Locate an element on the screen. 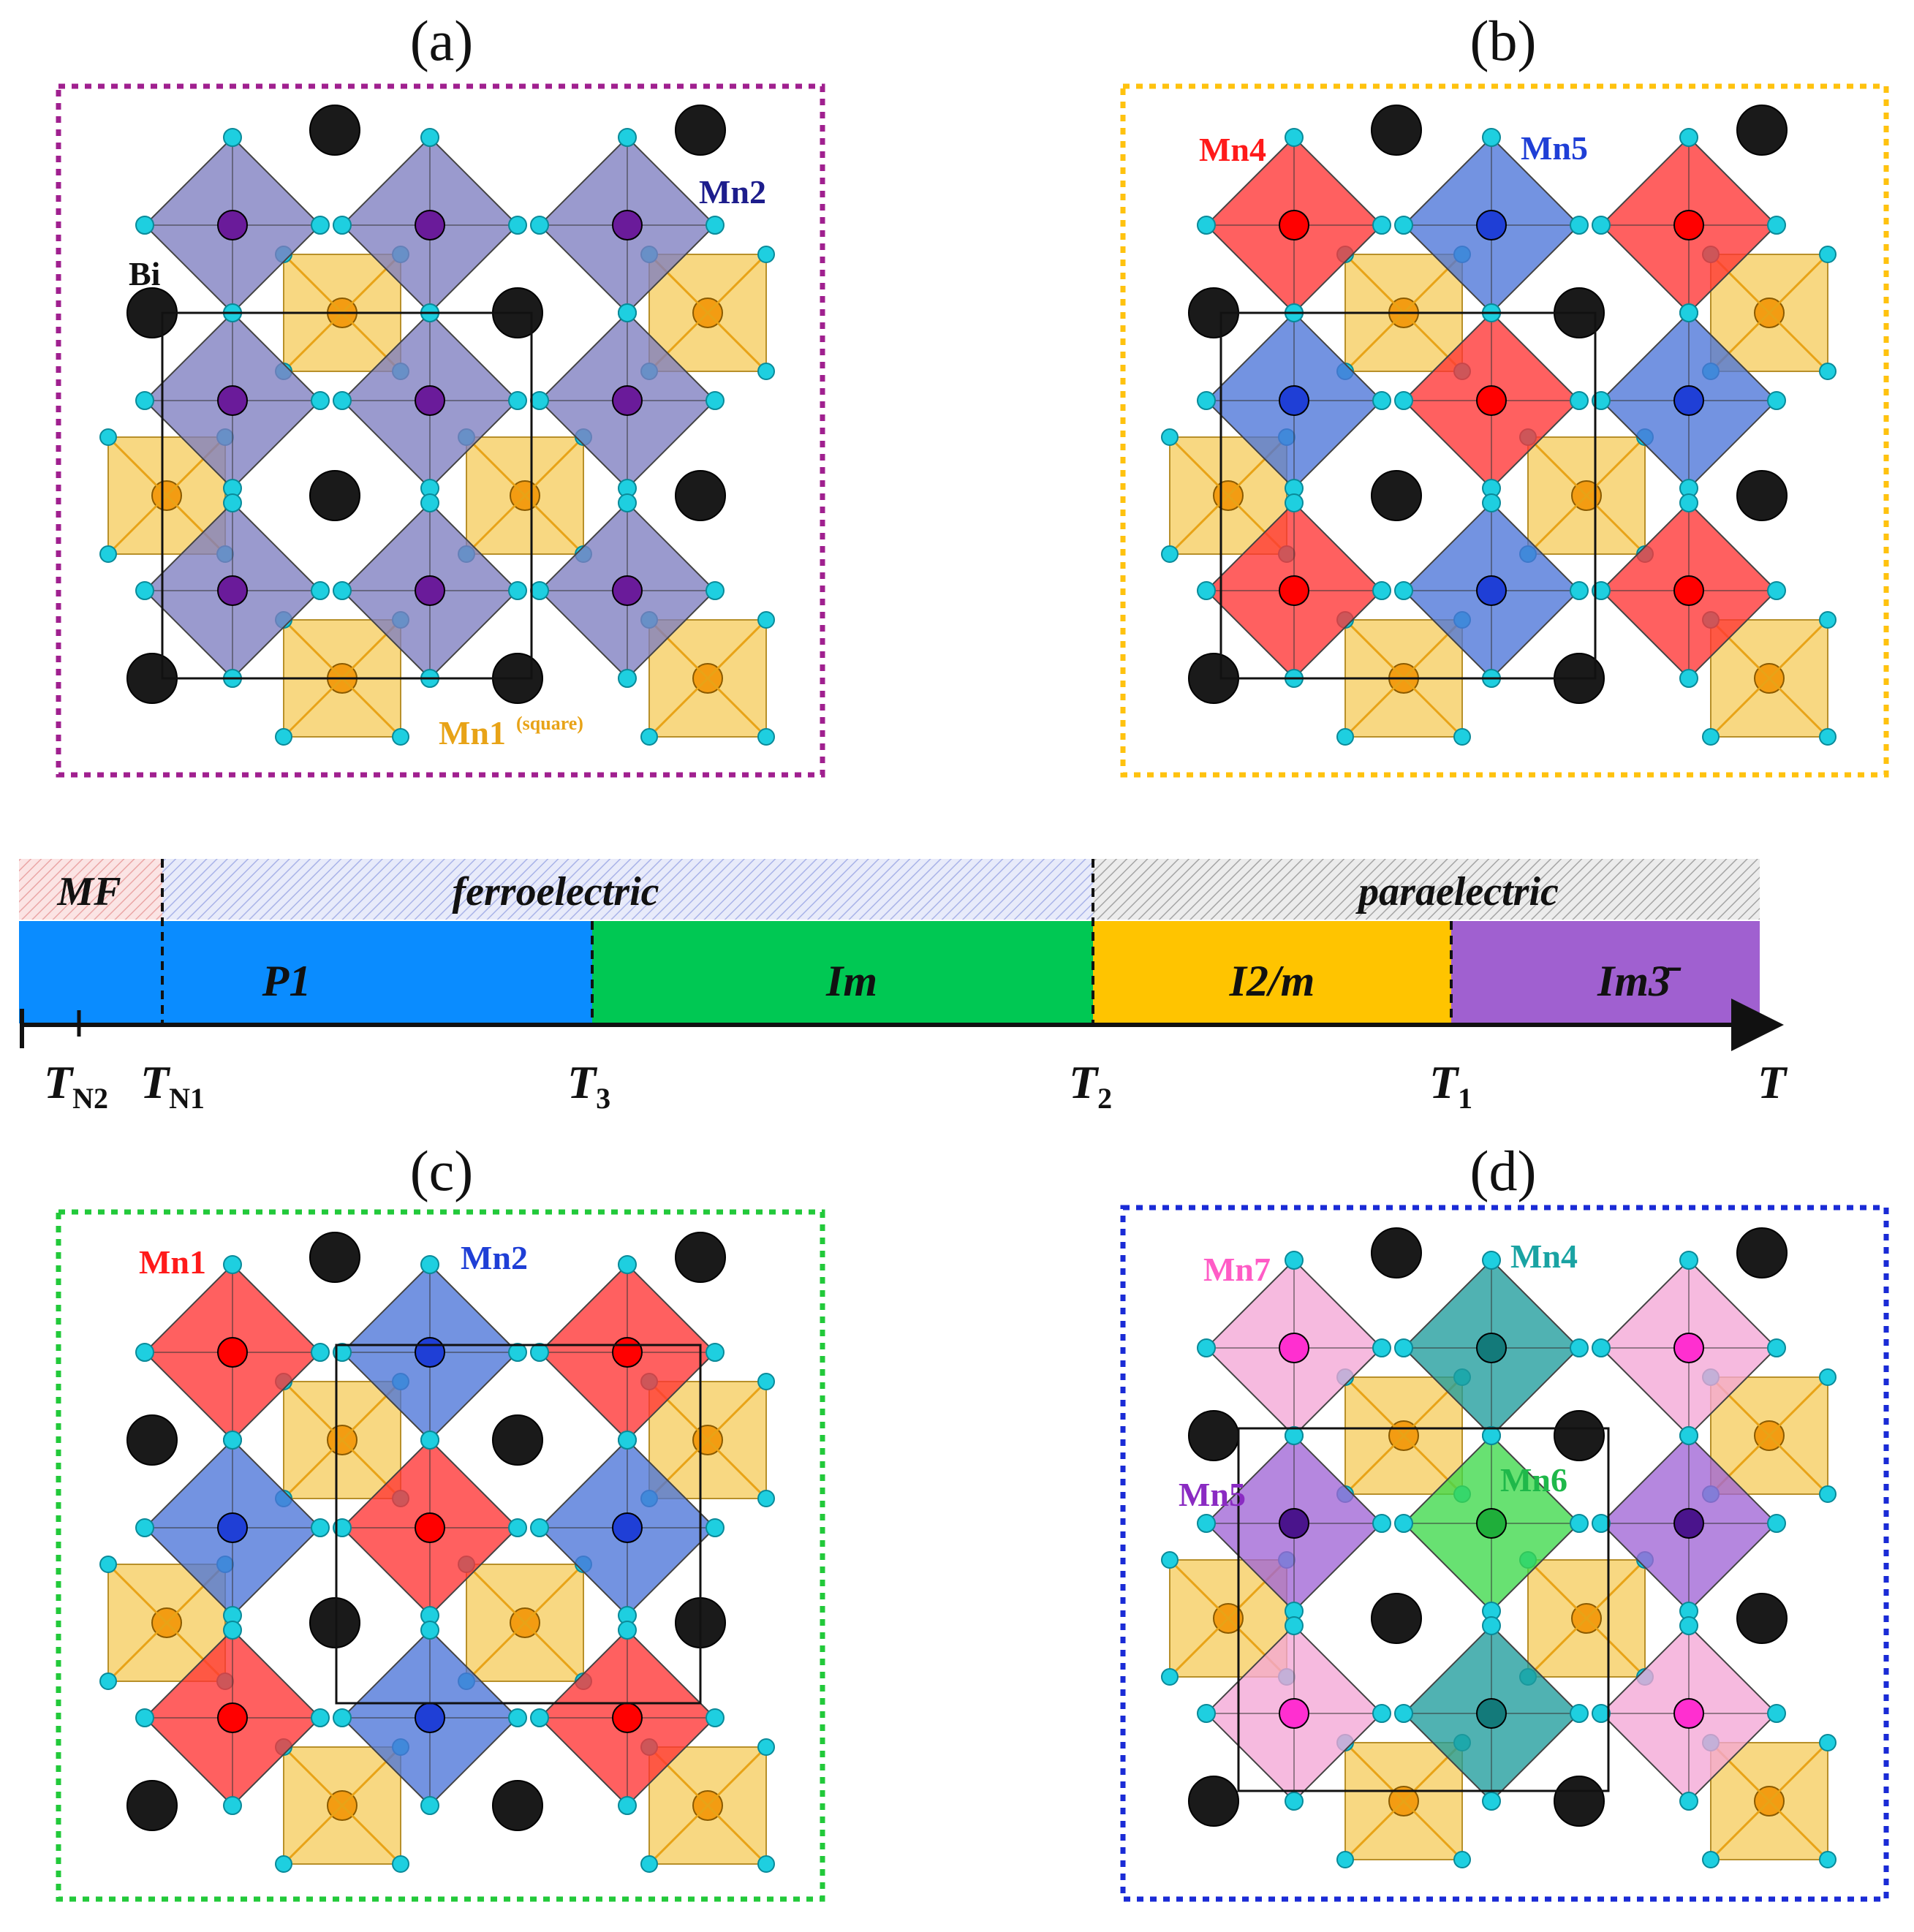  panel-a-b6-bi-atom is located at coordinates (334, 495).